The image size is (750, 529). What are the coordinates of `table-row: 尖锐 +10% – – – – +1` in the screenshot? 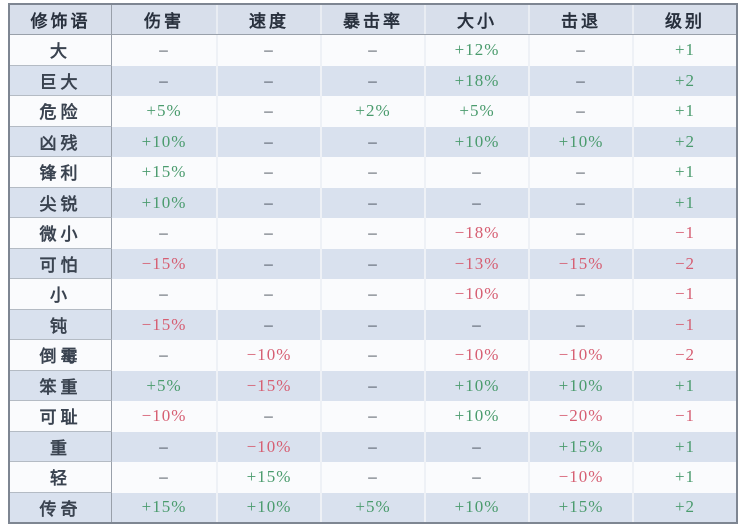 It's located at (373, 202).